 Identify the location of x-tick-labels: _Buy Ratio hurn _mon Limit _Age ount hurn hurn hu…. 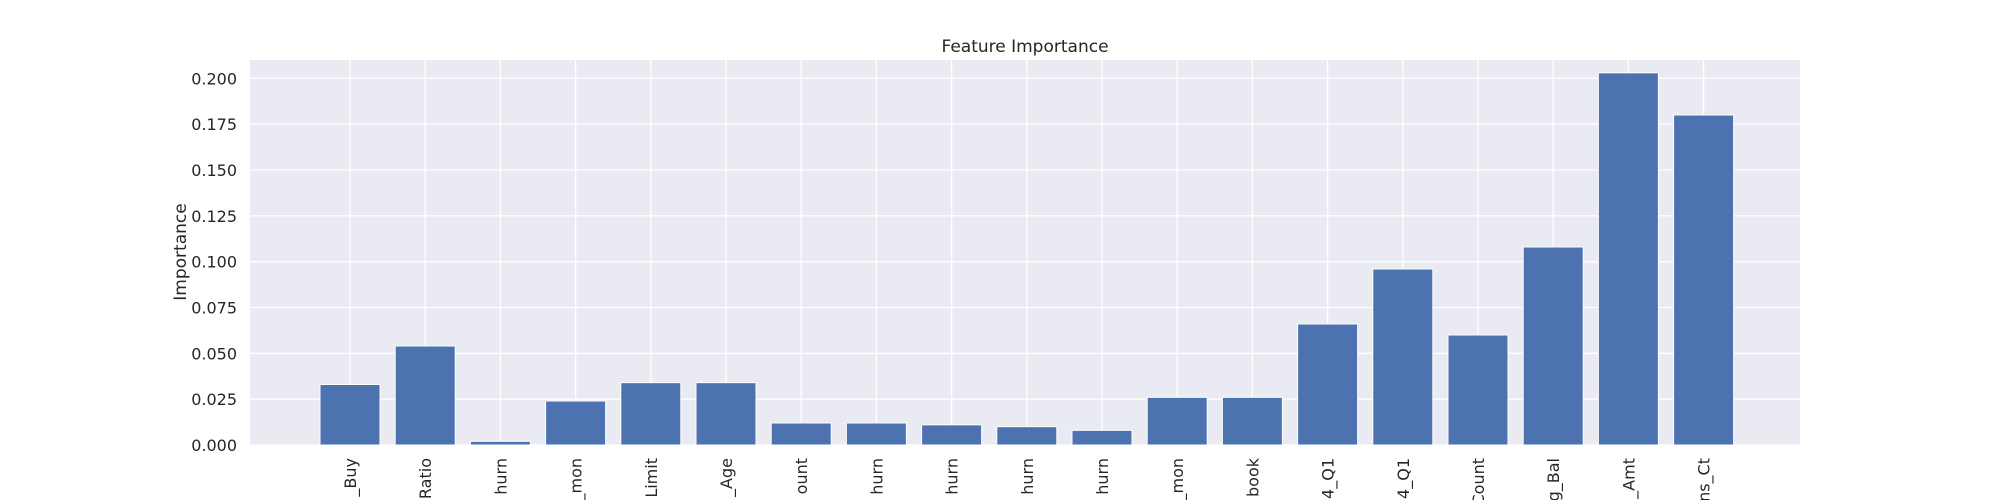
(1028, 478).